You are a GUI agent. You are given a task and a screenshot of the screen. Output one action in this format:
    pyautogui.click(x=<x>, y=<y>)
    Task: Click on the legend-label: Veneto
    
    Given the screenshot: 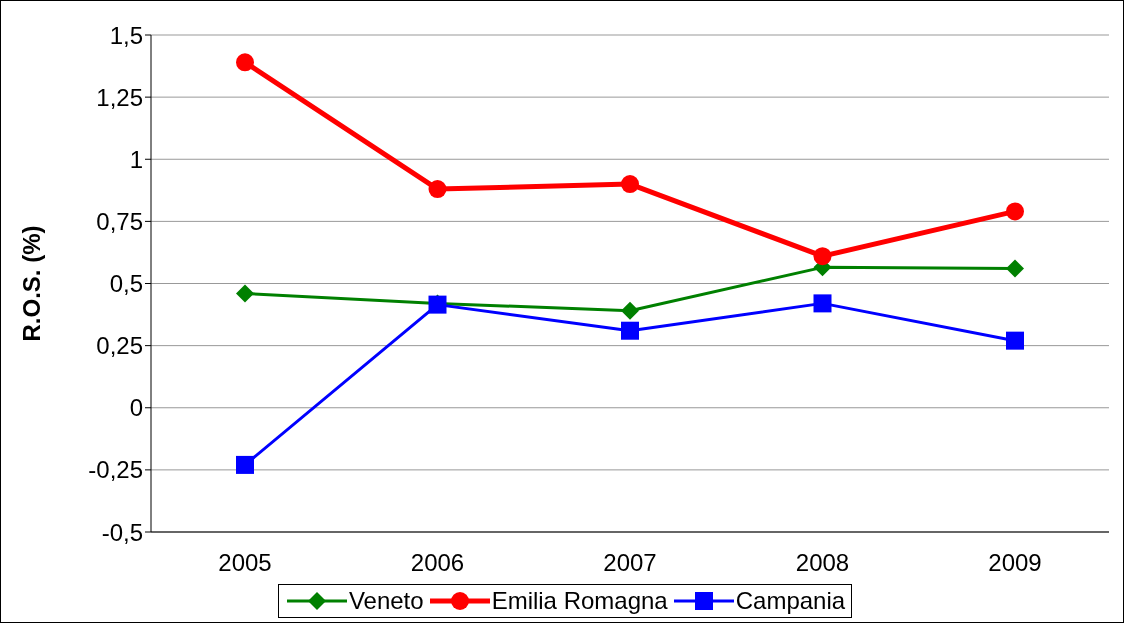 What is the action you would take?
    pyautogui.click(x=386, y=601)
    